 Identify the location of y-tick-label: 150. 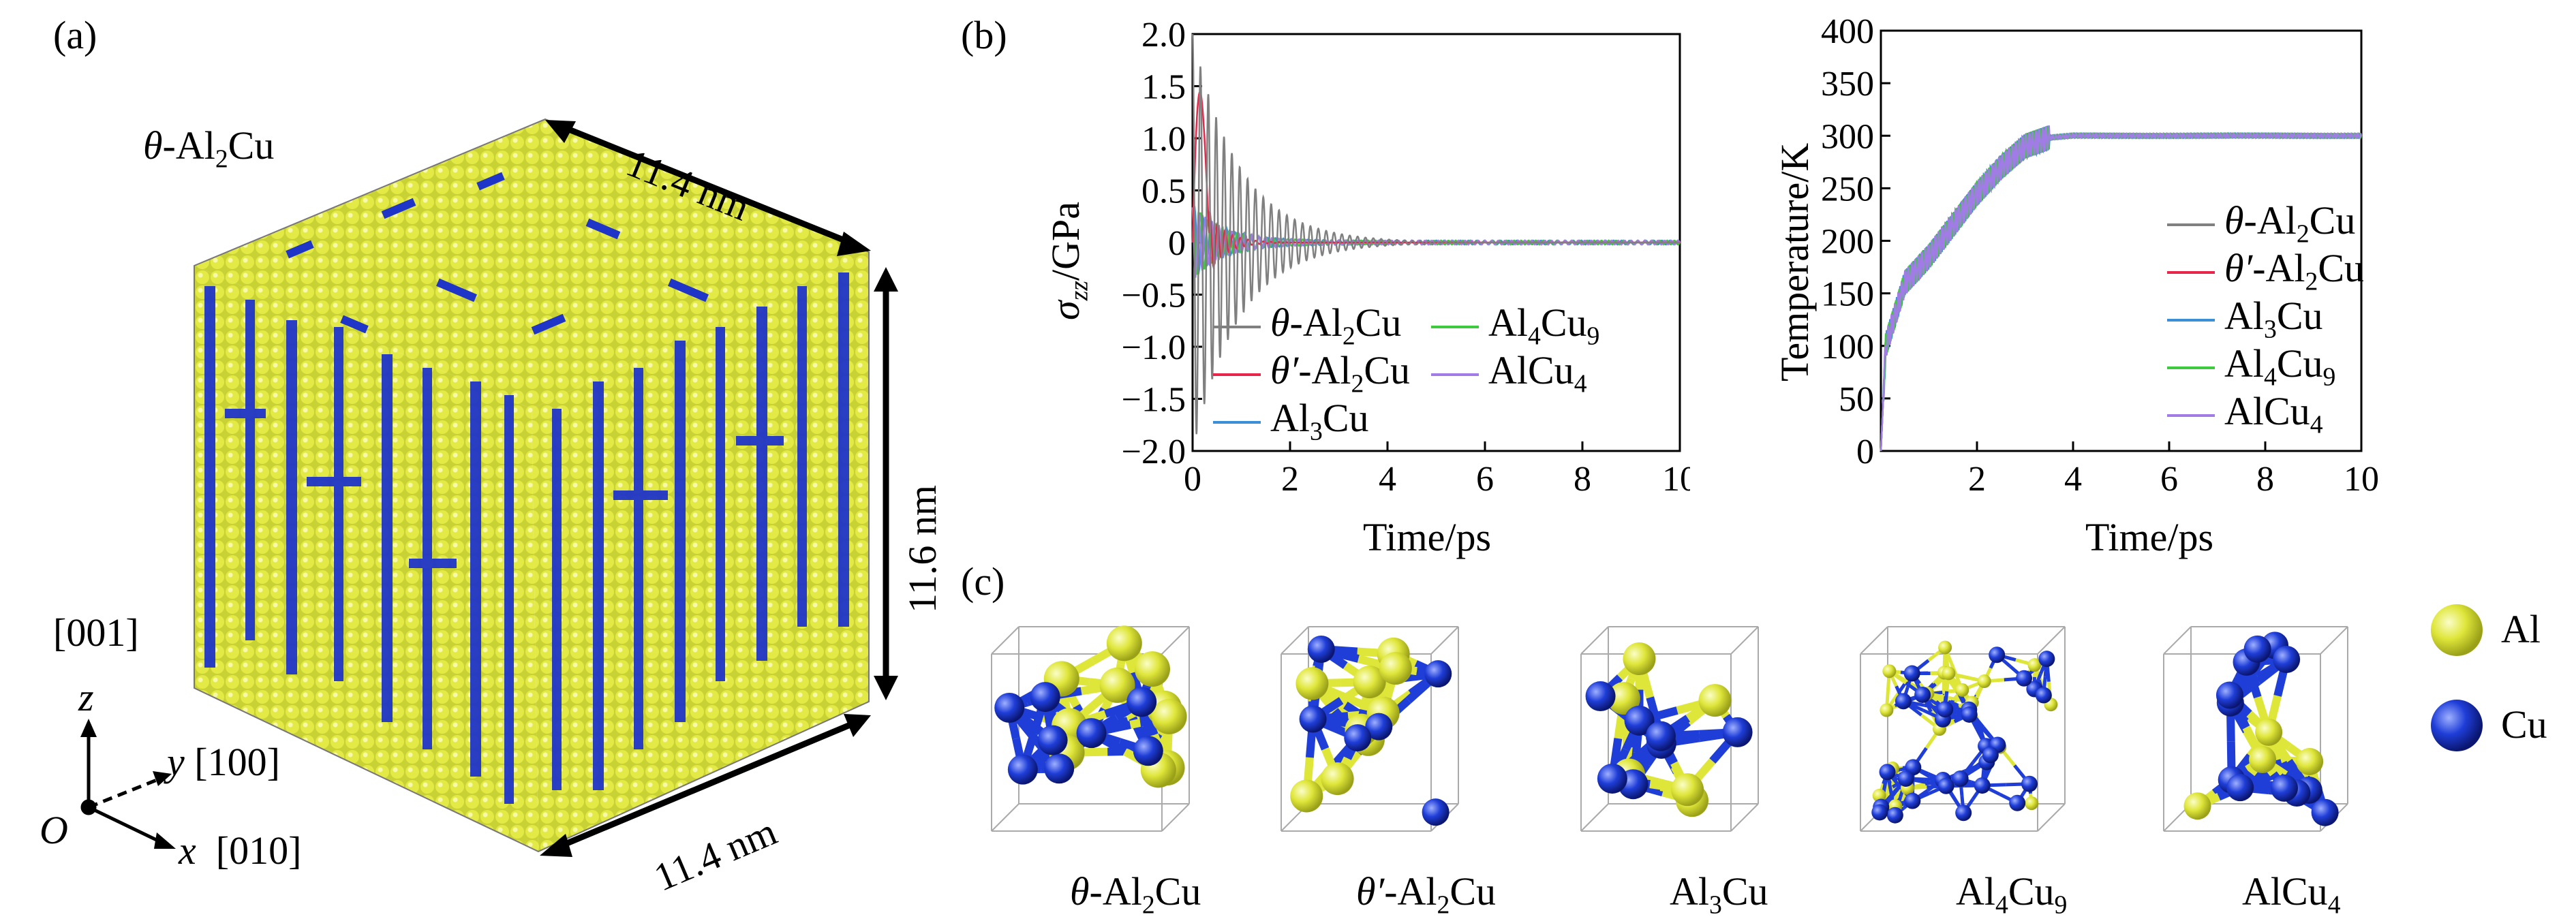
(1848, 294).